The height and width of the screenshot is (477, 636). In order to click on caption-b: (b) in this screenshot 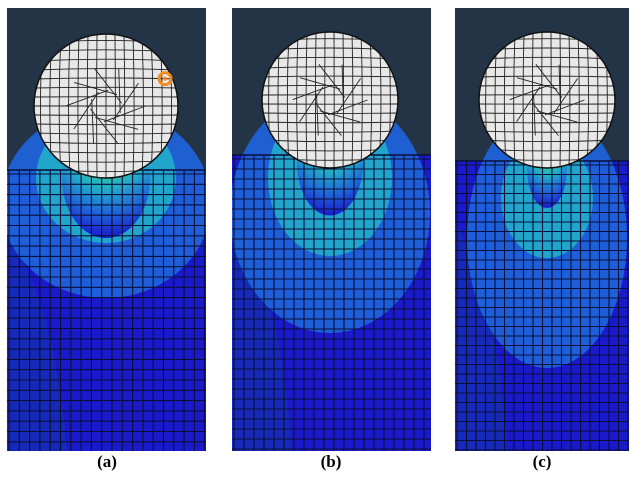, I will do `click(331, 461)`.